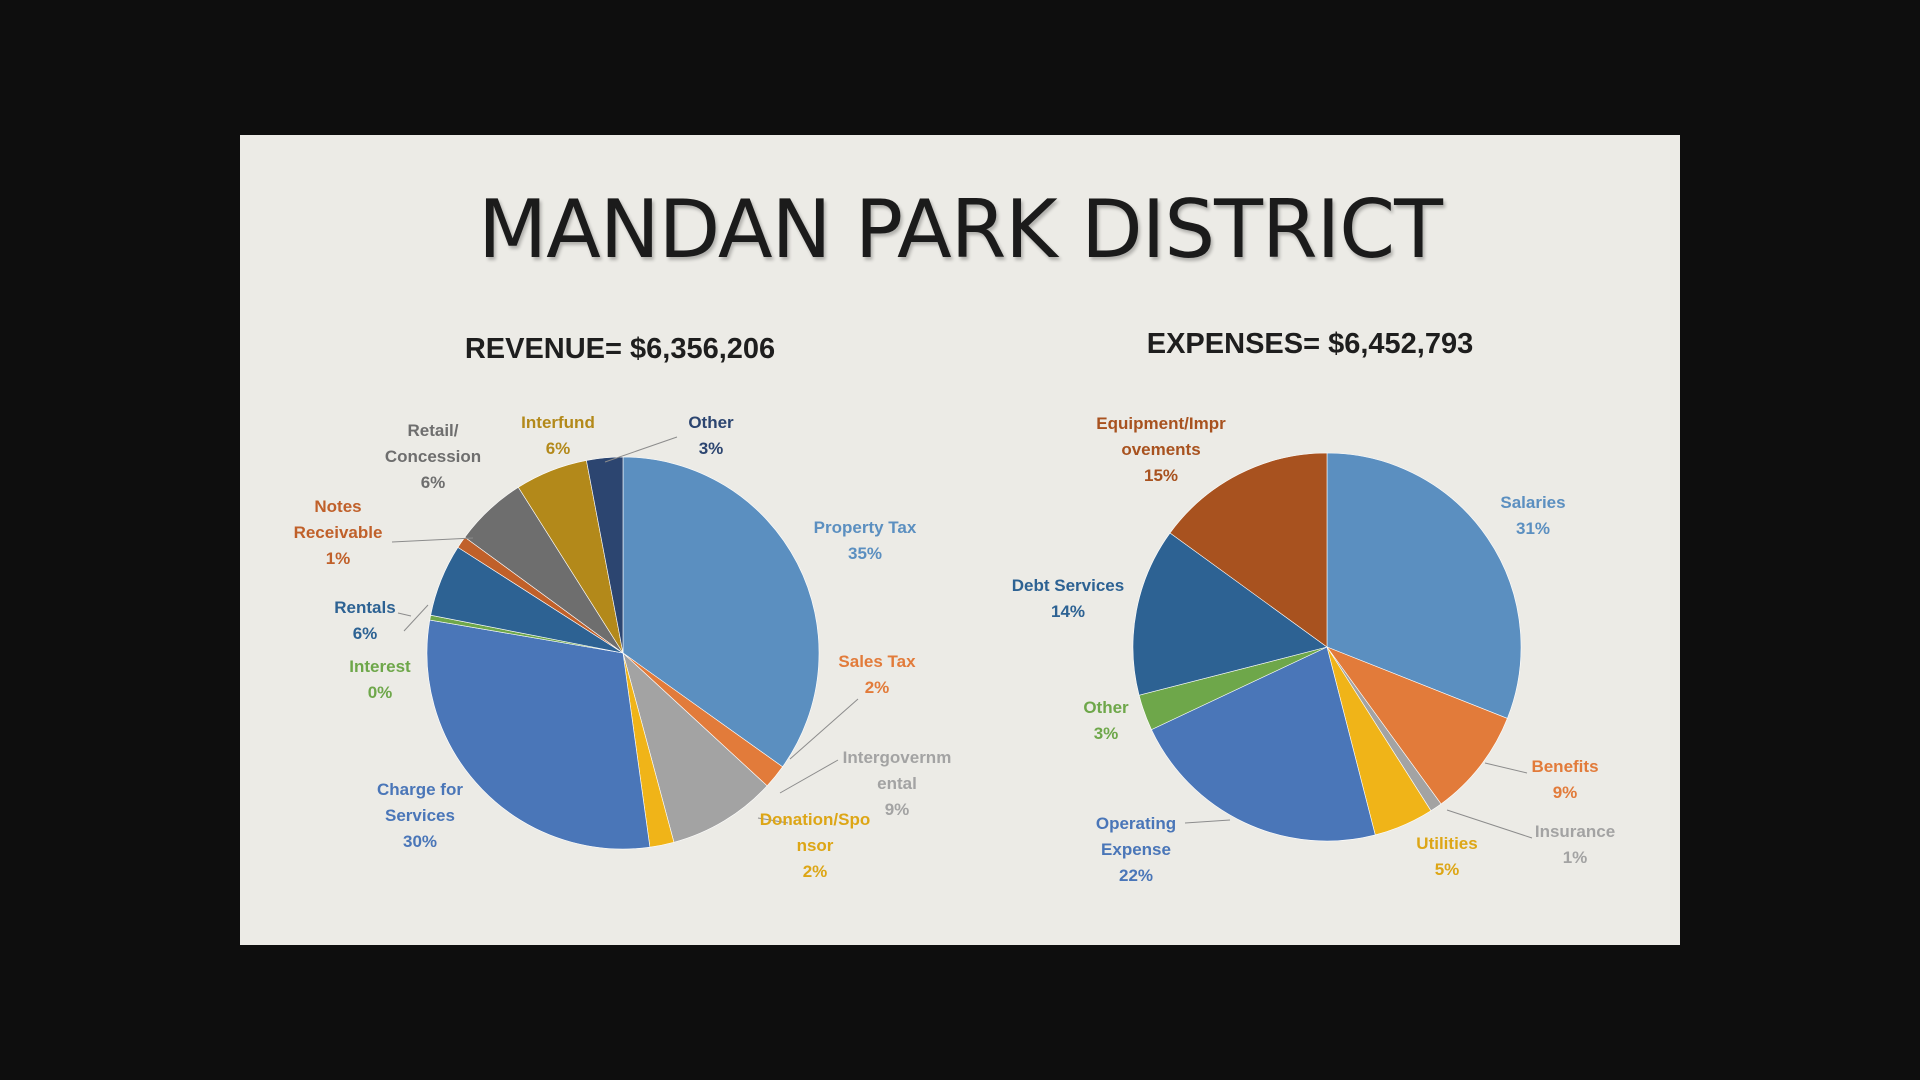 The image size is (1920, 1080). Describe the element at coordinates (1068, 585) in the screenshot. I see `expenses-label-text: Debt Services` at that location.